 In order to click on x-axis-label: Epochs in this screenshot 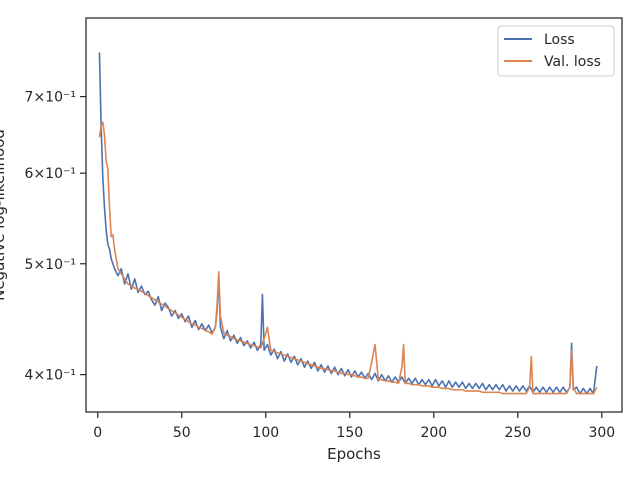, I will do `click(354, 454)`.